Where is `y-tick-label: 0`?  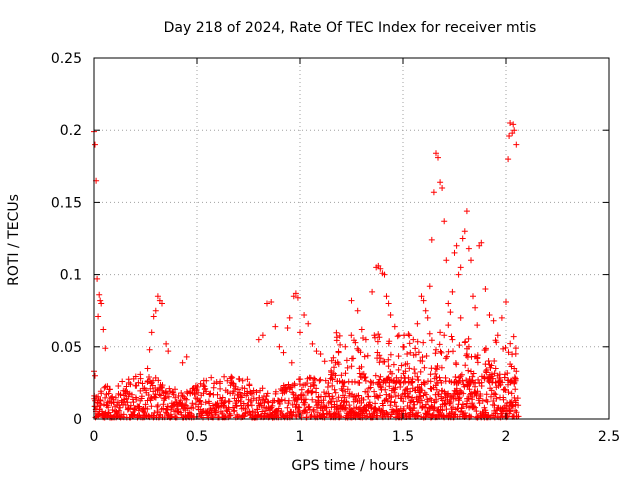 y-tick-label: 0 is located at coordinates (77, 420).